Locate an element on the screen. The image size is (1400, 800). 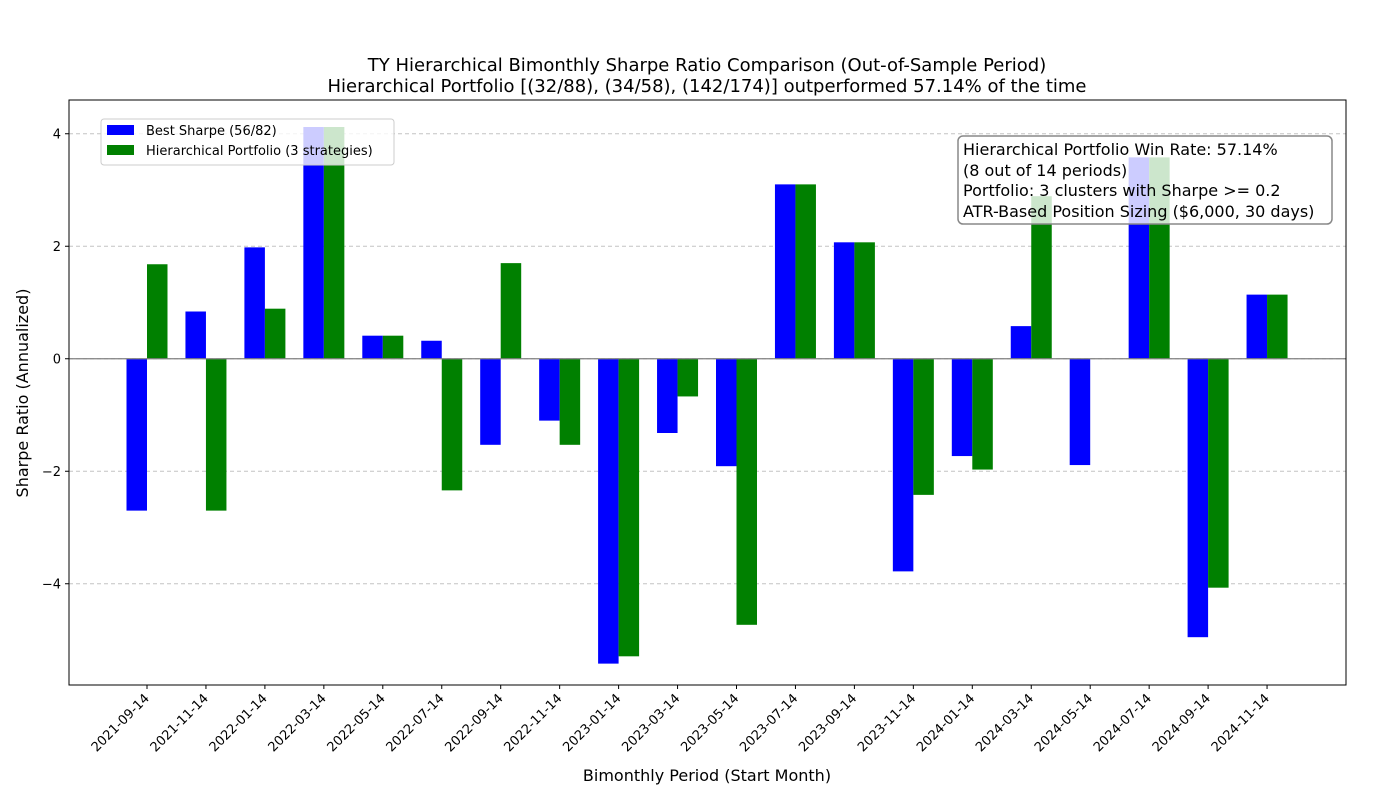
x-tick-label: 2022-01-14 is located at coordinates (239, 723).